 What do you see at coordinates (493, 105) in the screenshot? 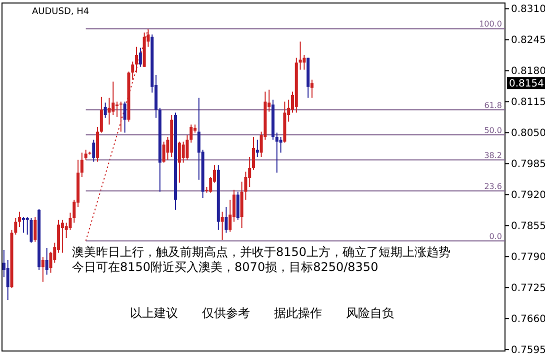
I see `annotation: 61.8` at bounding box center [493, 105].